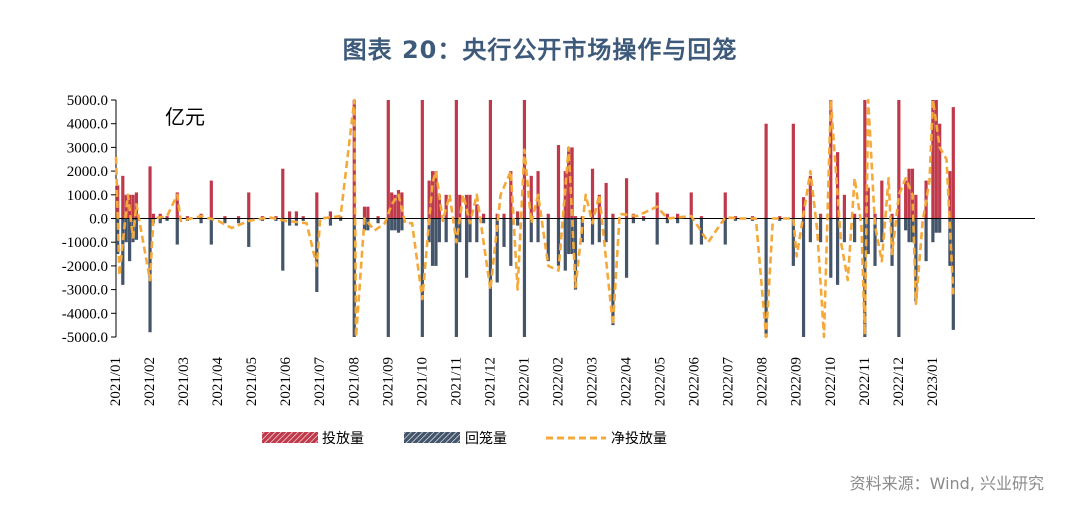 This screenshot has height=529, width=1080. Describe the element at coordinates (286, 382) in the screenshot. I see `x-tick-label: 2021/06` at that location.